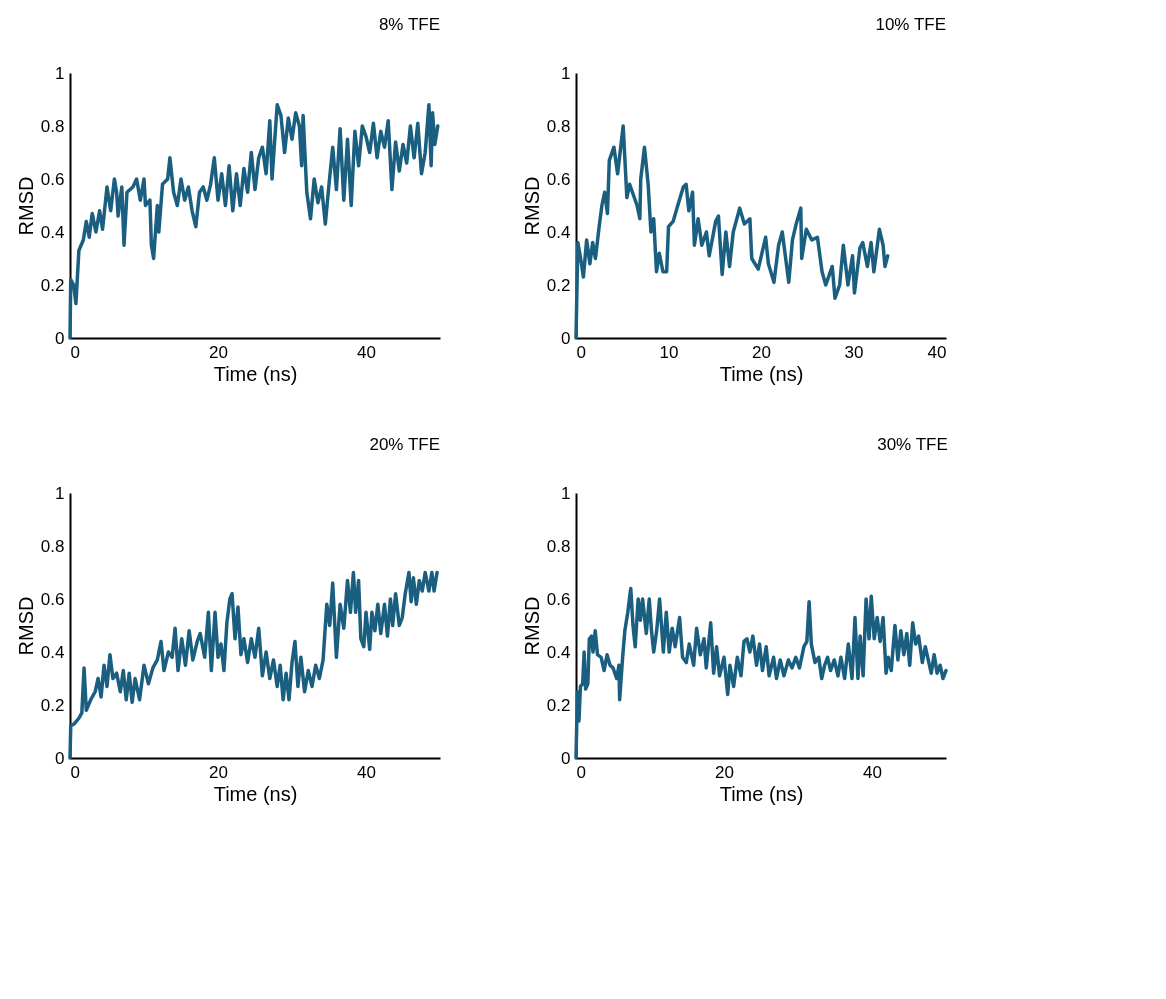 Image resolution: width=1166 pixels, height=999 pixels. I want to click on x-tick-label: 10, so click(669, 352).